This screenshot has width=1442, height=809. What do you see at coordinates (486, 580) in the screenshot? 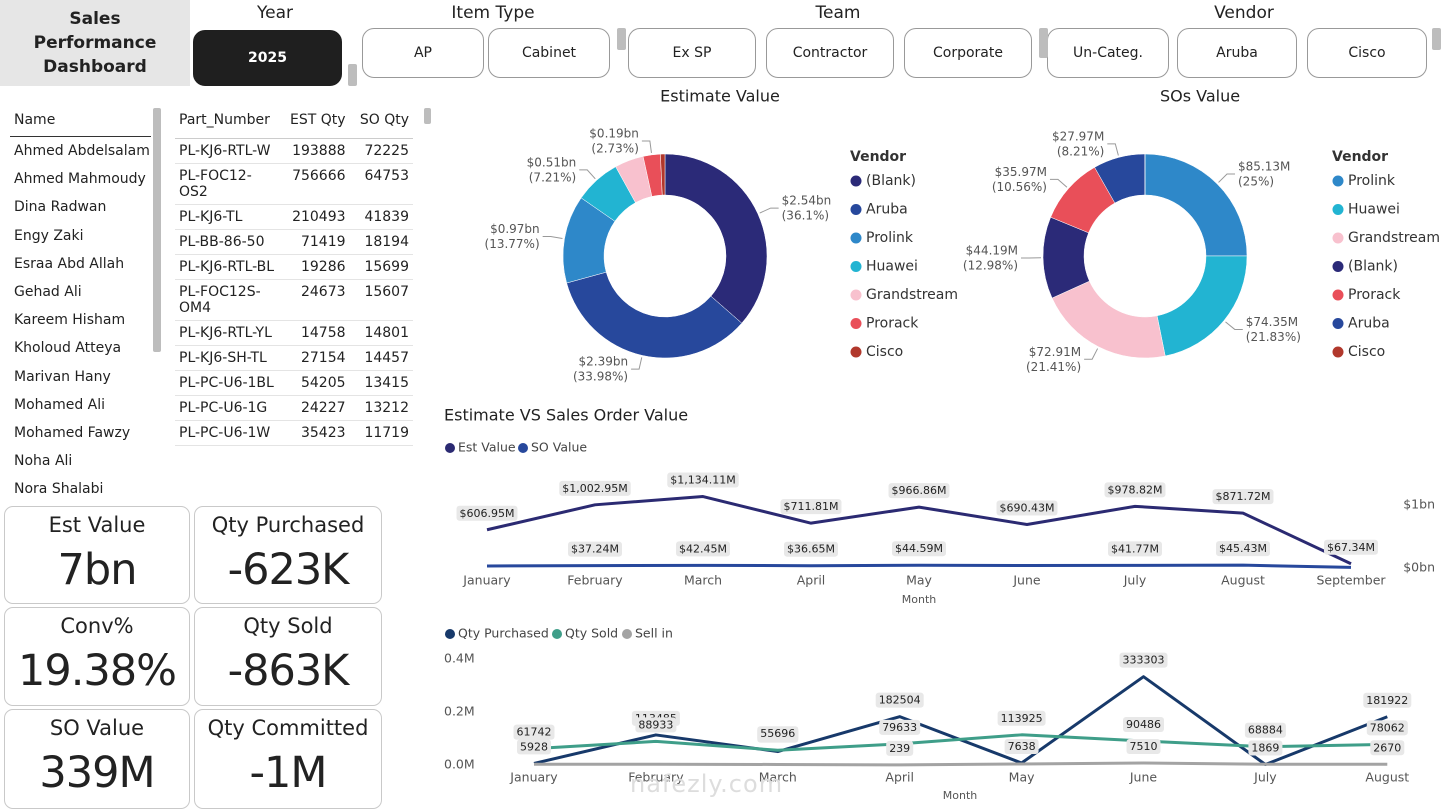
I see `x-tick-label: January` at bounding box center [486, 580].